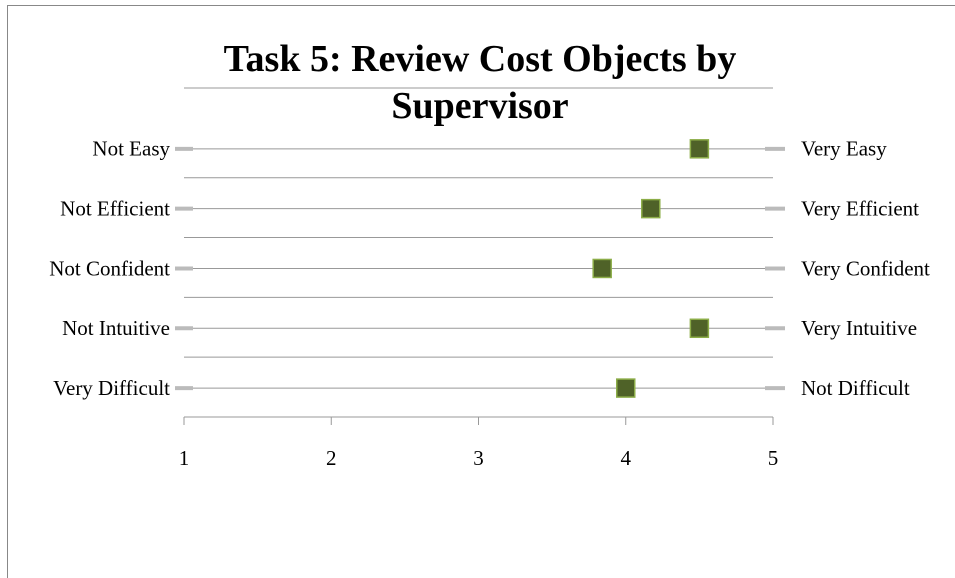  Describe the element at coordinates (855, 388) in the screenshot. I see `right-label: Not Difficult` at that location.